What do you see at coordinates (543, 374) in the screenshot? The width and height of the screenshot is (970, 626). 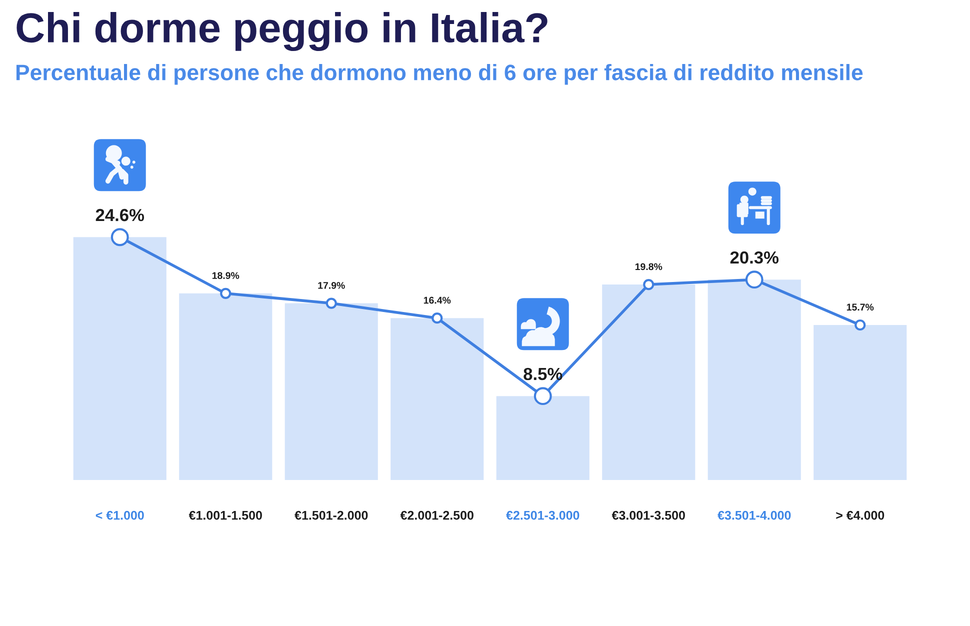 I see `data-label: 8.5%` at bounding box center [543, 374].